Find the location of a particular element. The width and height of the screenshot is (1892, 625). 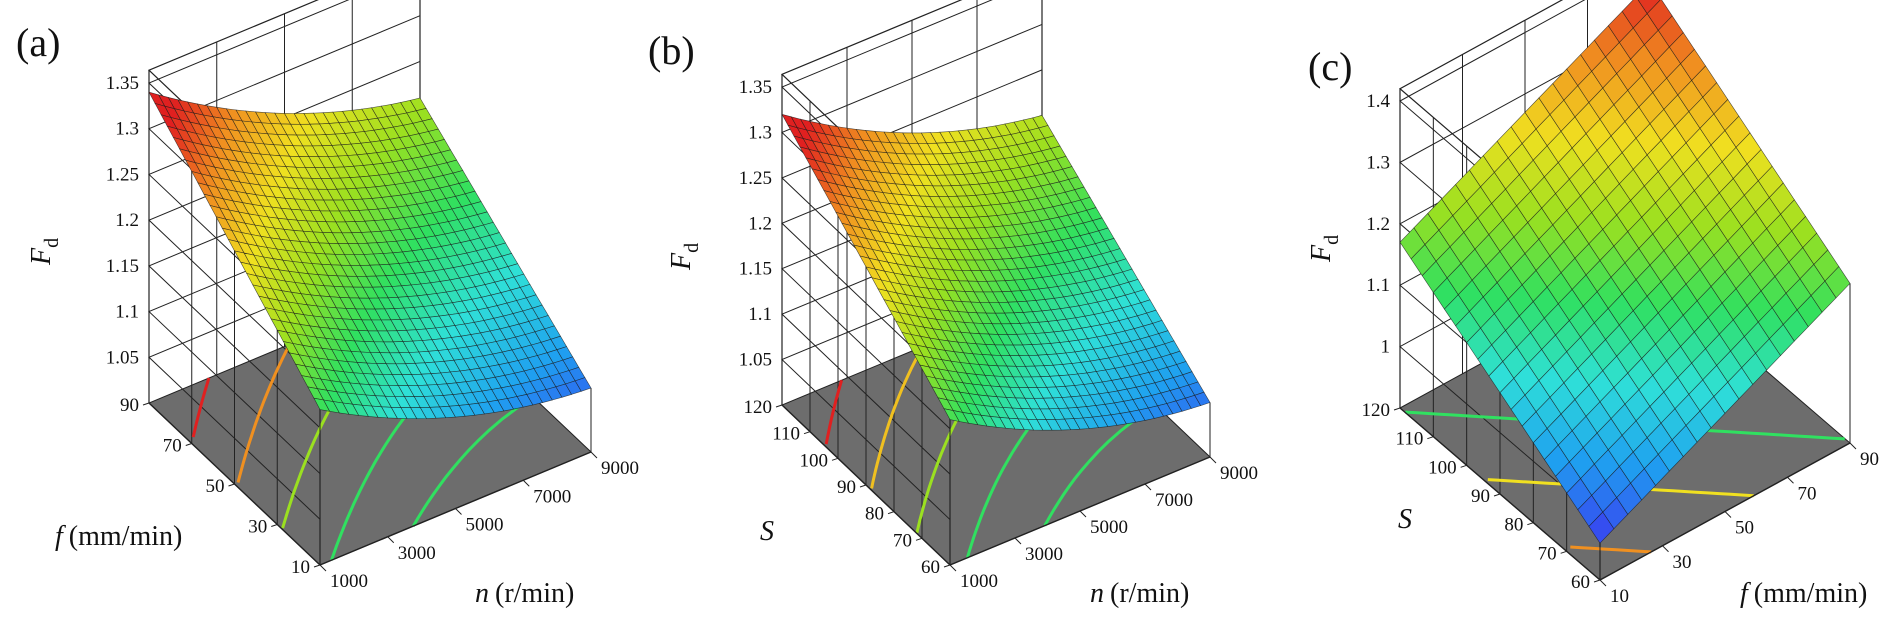

x-axis-label: f (mm/min) is located at coordinates (1803, 593).